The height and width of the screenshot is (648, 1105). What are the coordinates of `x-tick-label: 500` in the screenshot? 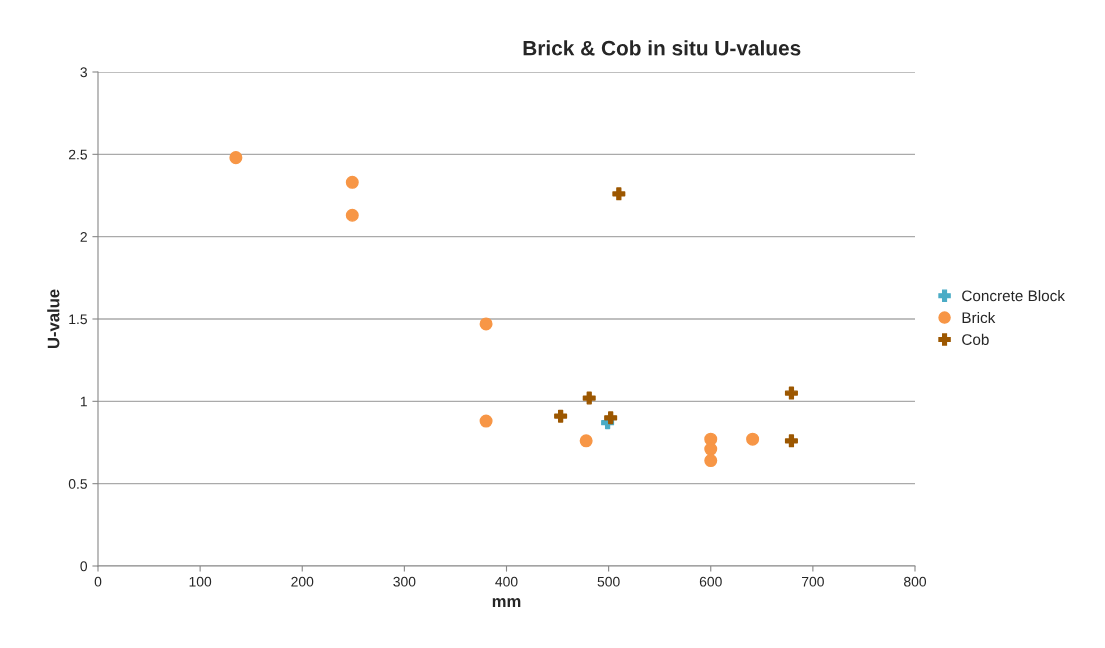 It's located at (608, 581).